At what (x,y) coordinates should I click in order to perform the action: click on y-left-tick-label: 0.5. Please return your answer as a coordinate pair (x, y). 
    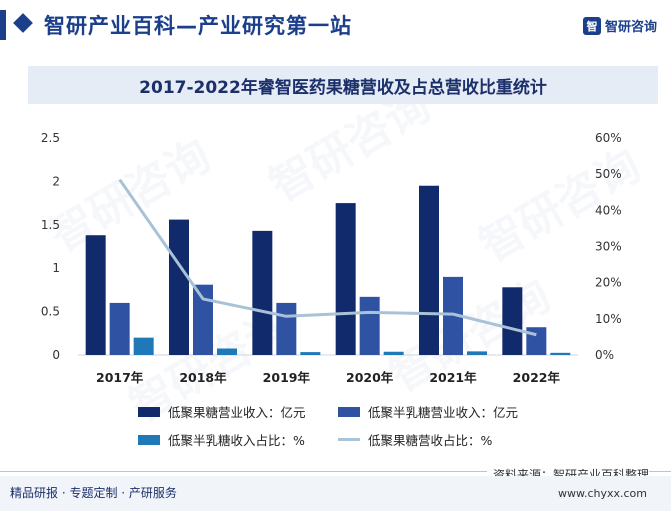
    Looking at the image, I should click on (50, 312).